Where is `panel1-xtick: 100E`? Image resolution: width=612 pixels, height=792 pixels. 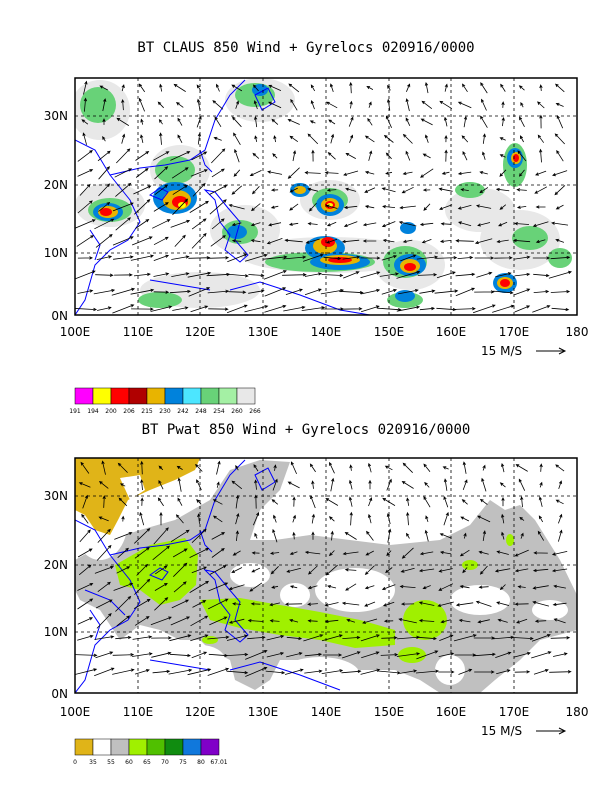 panel1-xtick: 100E is located at coordinates (75, 332).